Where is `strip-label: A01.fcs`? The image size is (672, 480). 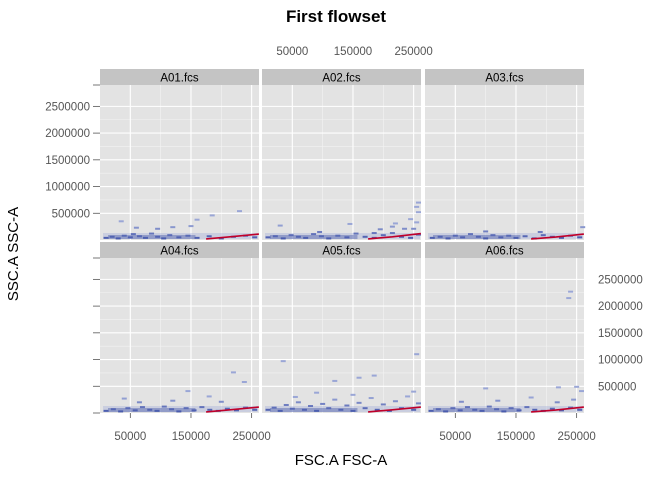
strip-label: A01.fcs is located at coordinates (179, 79).